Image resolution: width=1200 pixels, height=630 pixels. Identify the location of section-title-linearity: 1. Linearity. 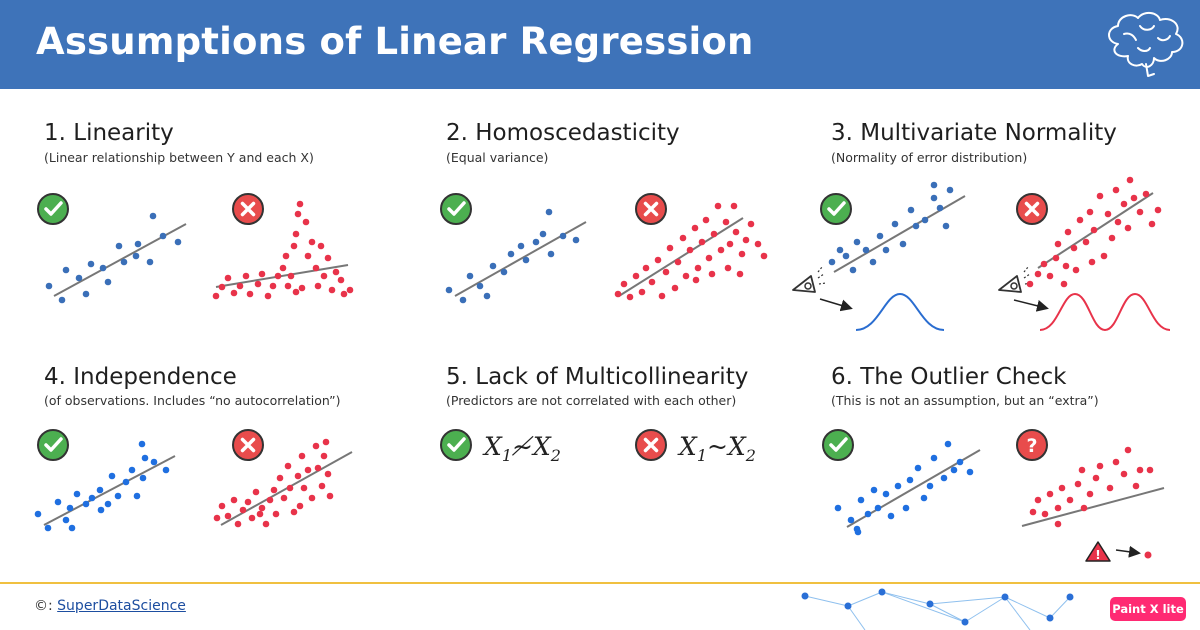
(109, 133).